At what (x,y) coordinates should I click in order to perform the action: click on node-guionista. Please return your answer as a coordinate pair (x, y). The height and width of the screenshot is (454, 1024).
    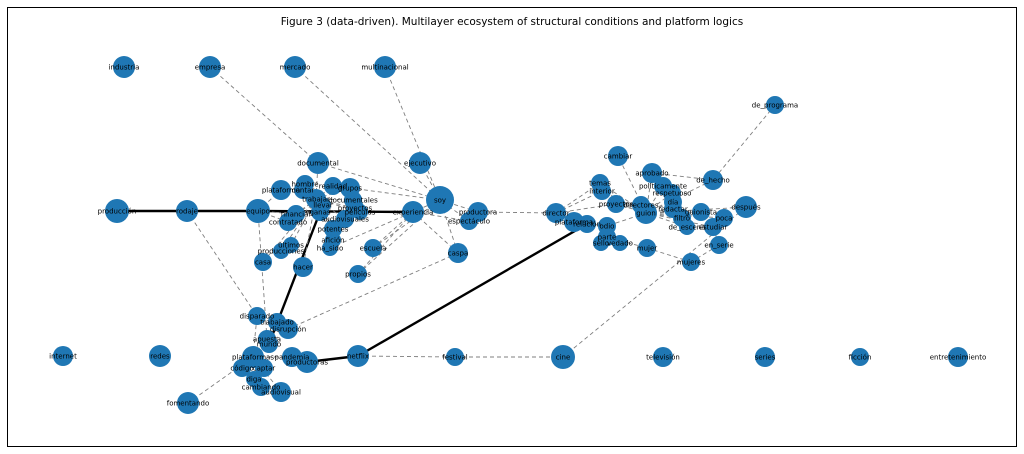
    Looking at the image, I should click on (701, 212).